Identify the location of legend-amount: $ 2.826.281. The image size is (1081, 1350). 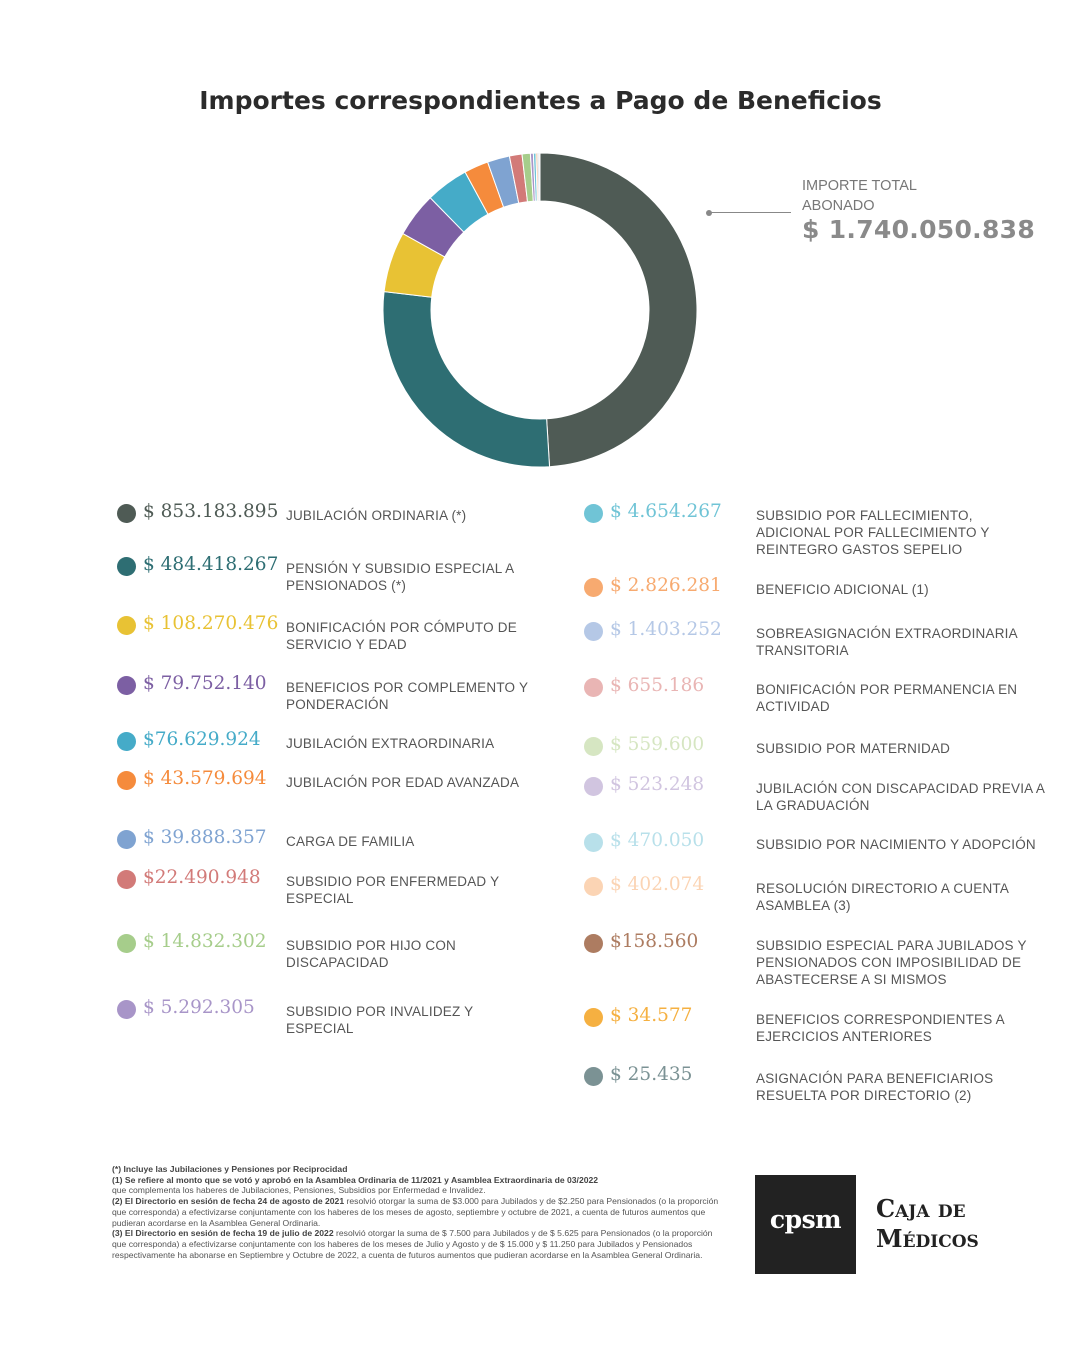
(666, 585).